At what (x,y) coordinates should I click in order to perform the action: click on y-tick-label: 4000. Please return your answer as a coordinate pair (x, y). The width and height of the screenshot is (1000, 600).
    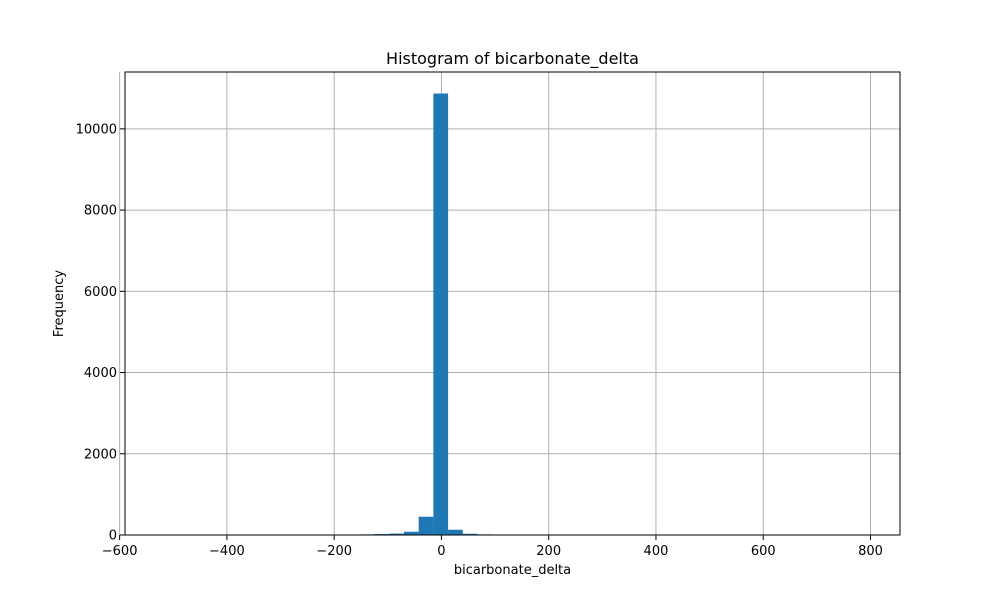
    Looking at the image, I should click on (100, 373).